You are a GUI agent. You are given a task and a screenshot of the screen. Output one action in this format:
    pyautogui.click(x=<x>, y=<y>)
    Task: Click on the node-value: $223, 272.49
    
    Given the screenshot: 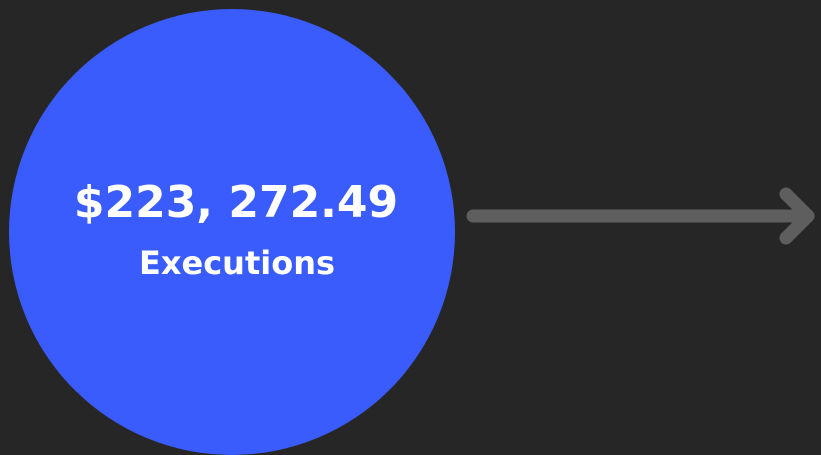 What is the action you would take?
    pyautogui.click(x=236, y=202)
    